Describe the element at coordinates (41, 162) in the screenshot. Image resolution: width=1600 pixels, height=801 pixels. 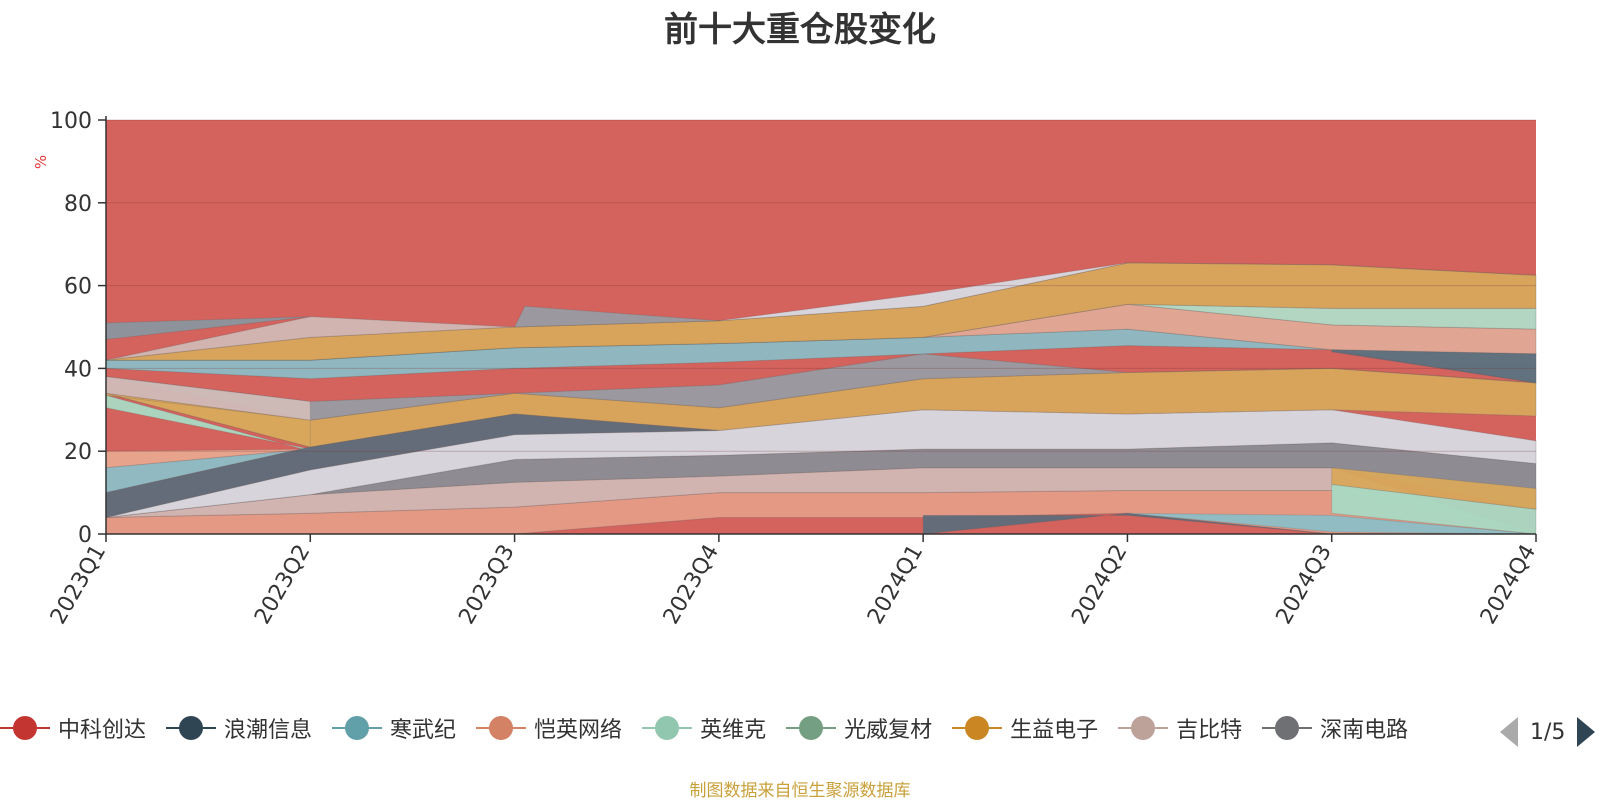
I see `y-axis-unit: %` at that location.